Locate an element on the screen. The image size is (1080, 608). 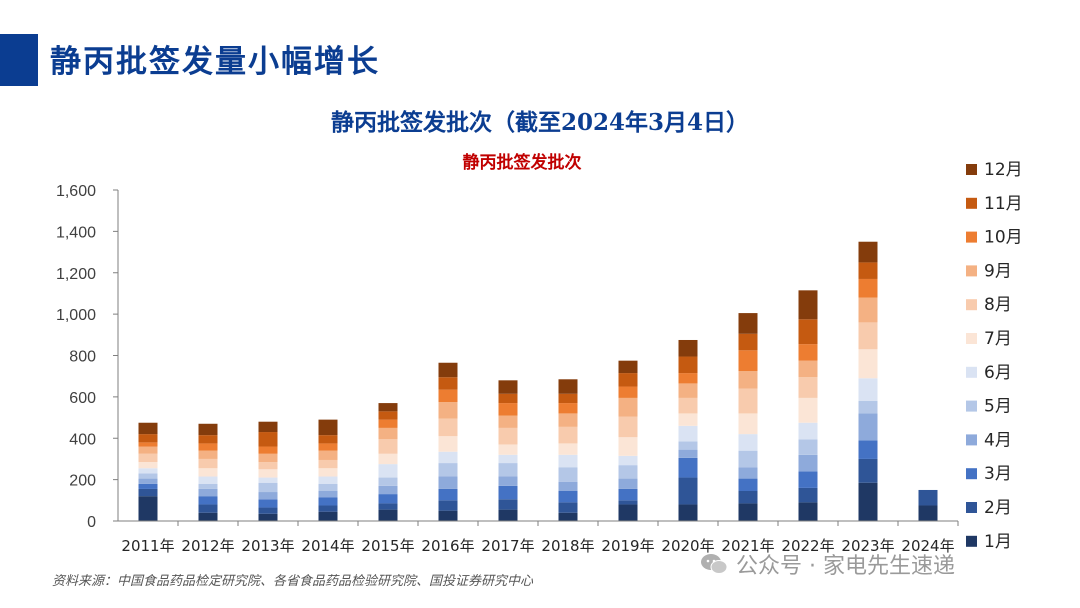
y-tick-label: 0 is located at coordinates (91, 522).